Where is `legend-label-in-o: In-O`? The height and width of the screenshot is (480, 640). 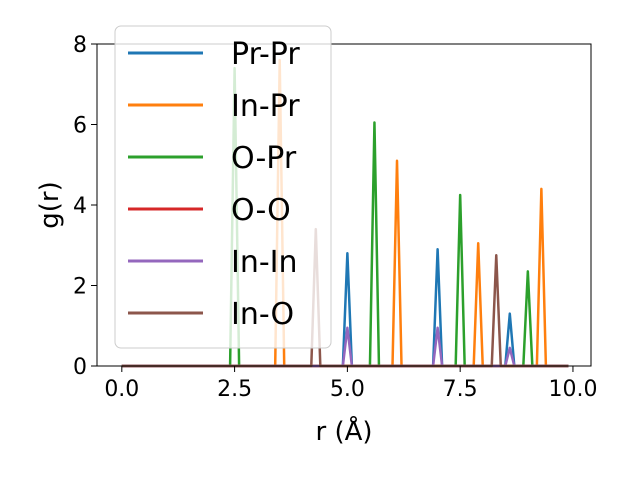
legend-label-in-o: In-O is located at coordinates (262, 314).